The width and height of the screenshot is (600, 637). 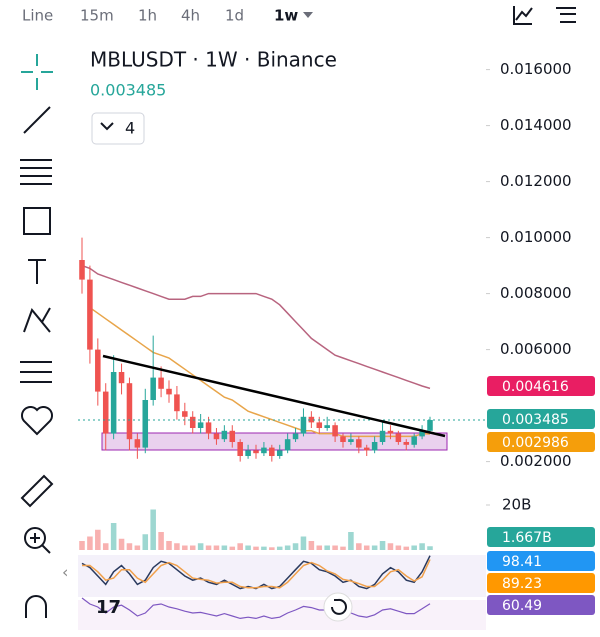 What do you see at coordinates (130, 128) in the screenshot?
I see `indicator-count: 4` at bounding box center [130, 128].